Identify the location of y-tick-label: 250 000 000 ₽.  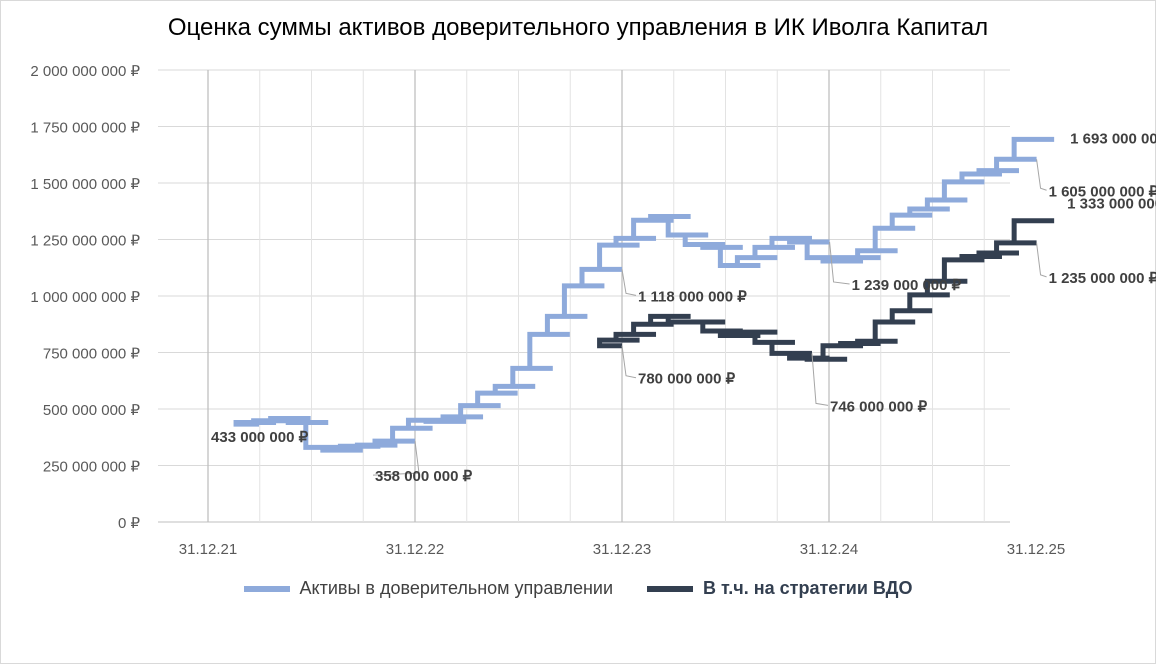
(92, 467).